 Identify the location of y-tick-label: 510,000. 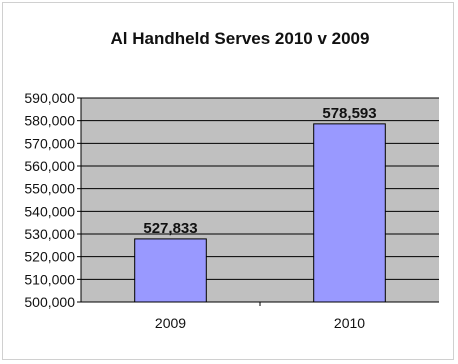
(49, 279).